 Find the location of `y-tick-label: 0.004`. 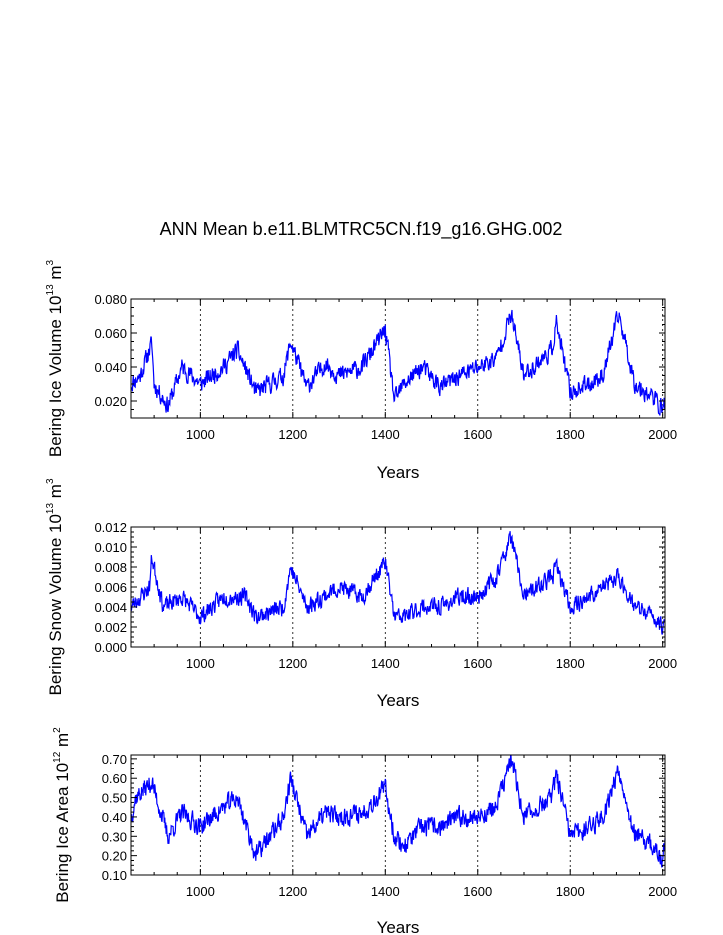

y-tick-label: 0.004 is located at coordinates (110, 607).